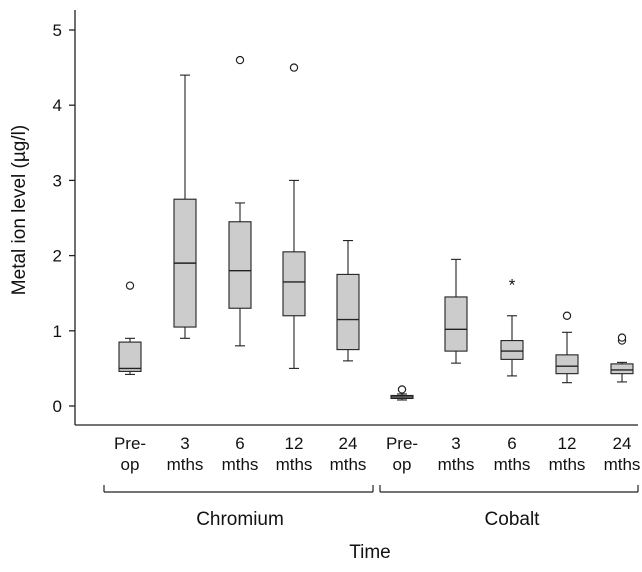 This screenshot has height=572, width=642. I want to click on y-tick-label: 1, so click(57, 331).